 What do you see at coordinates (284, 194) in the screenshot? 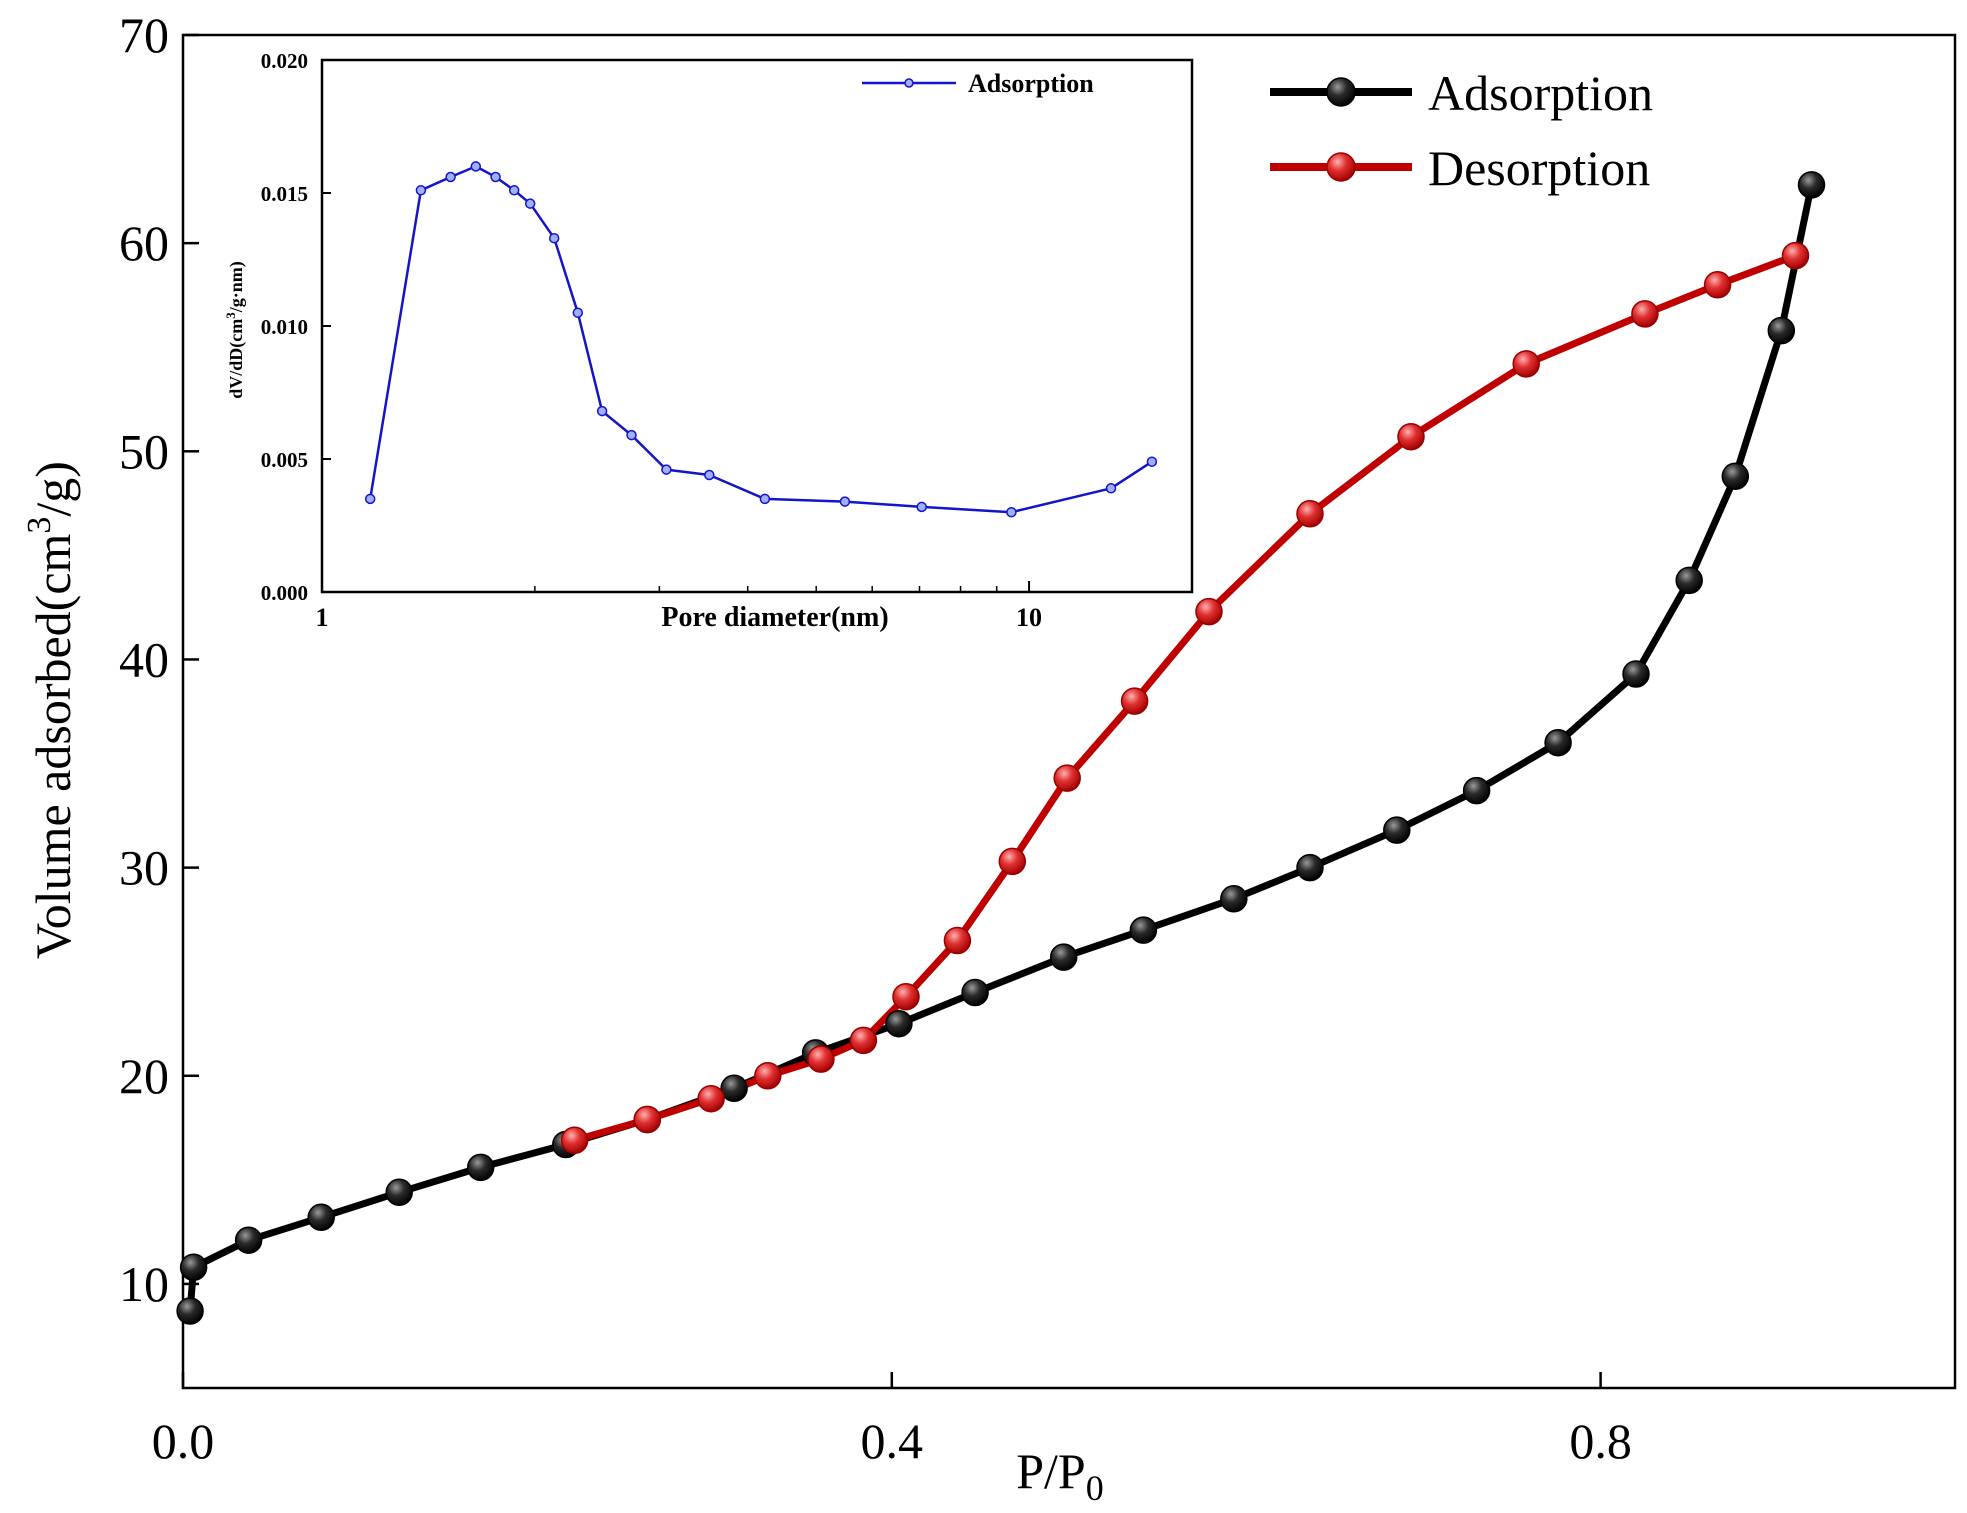
I see `inset-y-tick-label: 0.015` at bounding box center [284, 194].